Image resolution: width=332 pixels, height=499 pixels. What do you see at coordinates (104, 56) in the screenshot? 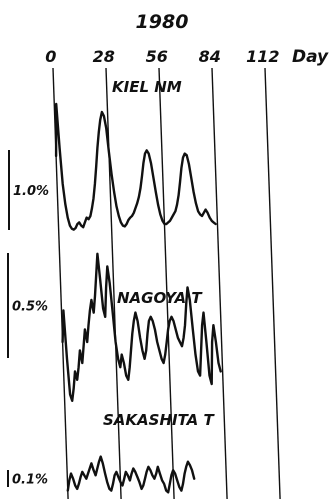
I see `x-tick-label-28: 28` at bounding box center [104, 56].